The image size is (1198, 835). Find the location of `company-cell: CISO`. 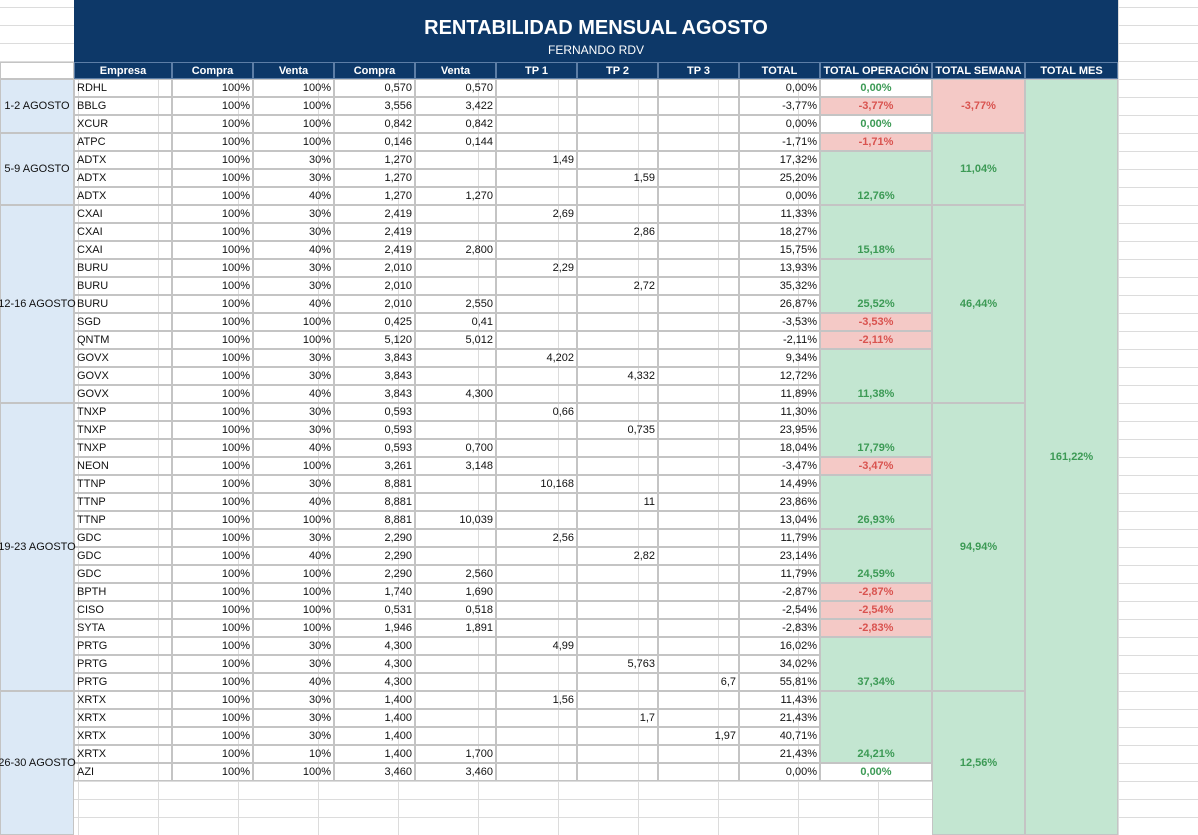

company-cell: CISO is located at coordinates (123, 610).